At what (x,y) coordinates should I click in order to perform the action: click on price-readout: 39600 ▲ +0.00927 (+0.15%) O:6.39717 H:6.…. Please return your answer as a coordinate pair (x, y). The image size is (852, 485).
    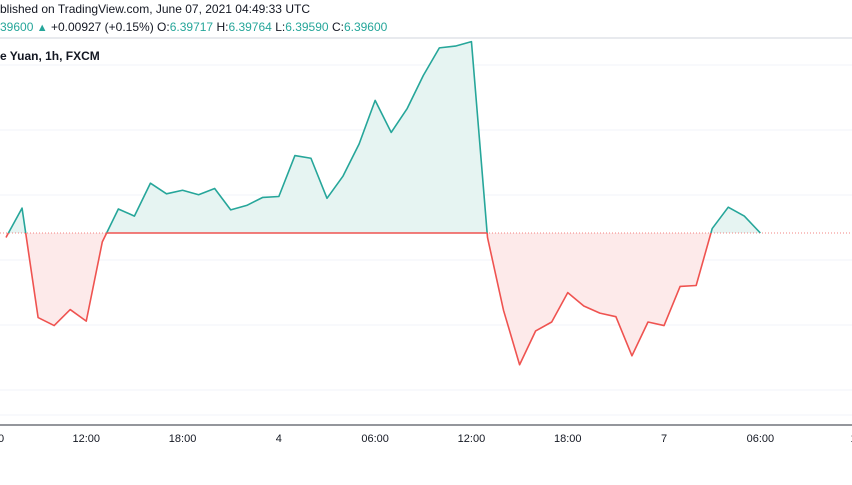
    Looking at the image, I should click on (193, 27).